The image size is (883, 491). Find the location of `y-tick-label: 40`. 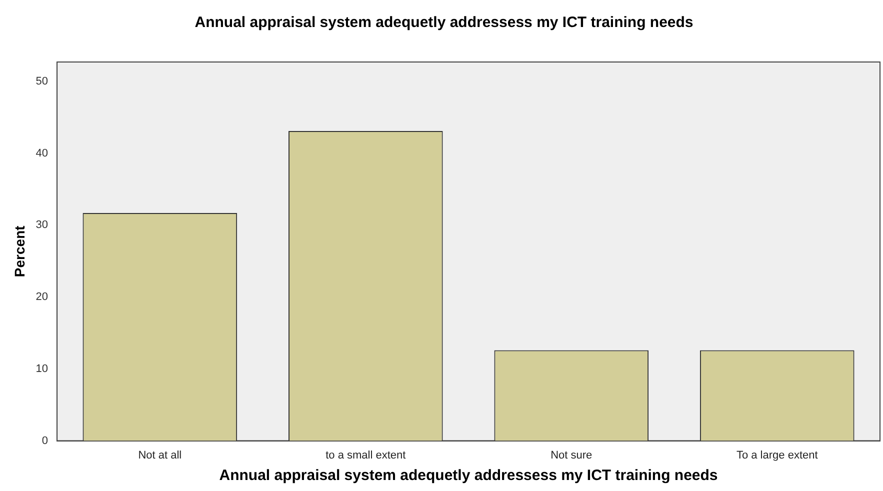

y-tick-label: 40 is located at coordinates (42, 153).